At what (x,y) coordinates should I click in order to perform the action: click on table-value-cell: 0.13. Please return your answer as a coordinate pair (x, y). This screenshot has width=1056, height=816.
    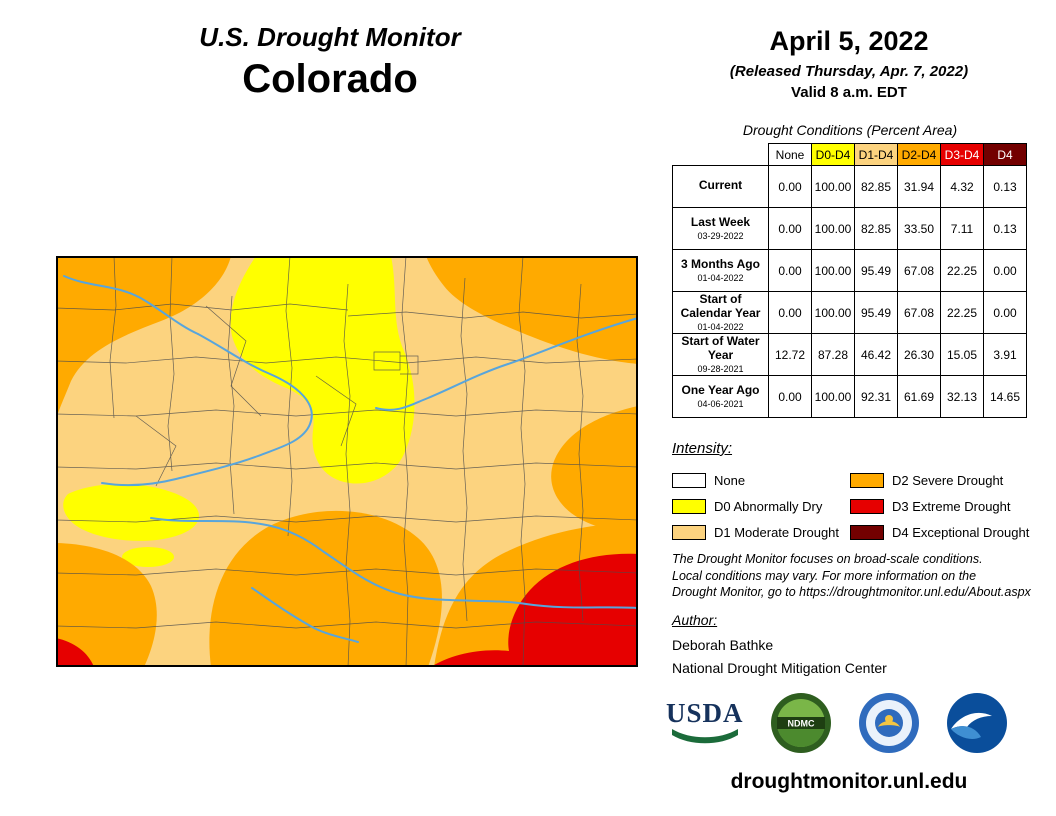
    Looking at the image, I should click on (1005, 186).